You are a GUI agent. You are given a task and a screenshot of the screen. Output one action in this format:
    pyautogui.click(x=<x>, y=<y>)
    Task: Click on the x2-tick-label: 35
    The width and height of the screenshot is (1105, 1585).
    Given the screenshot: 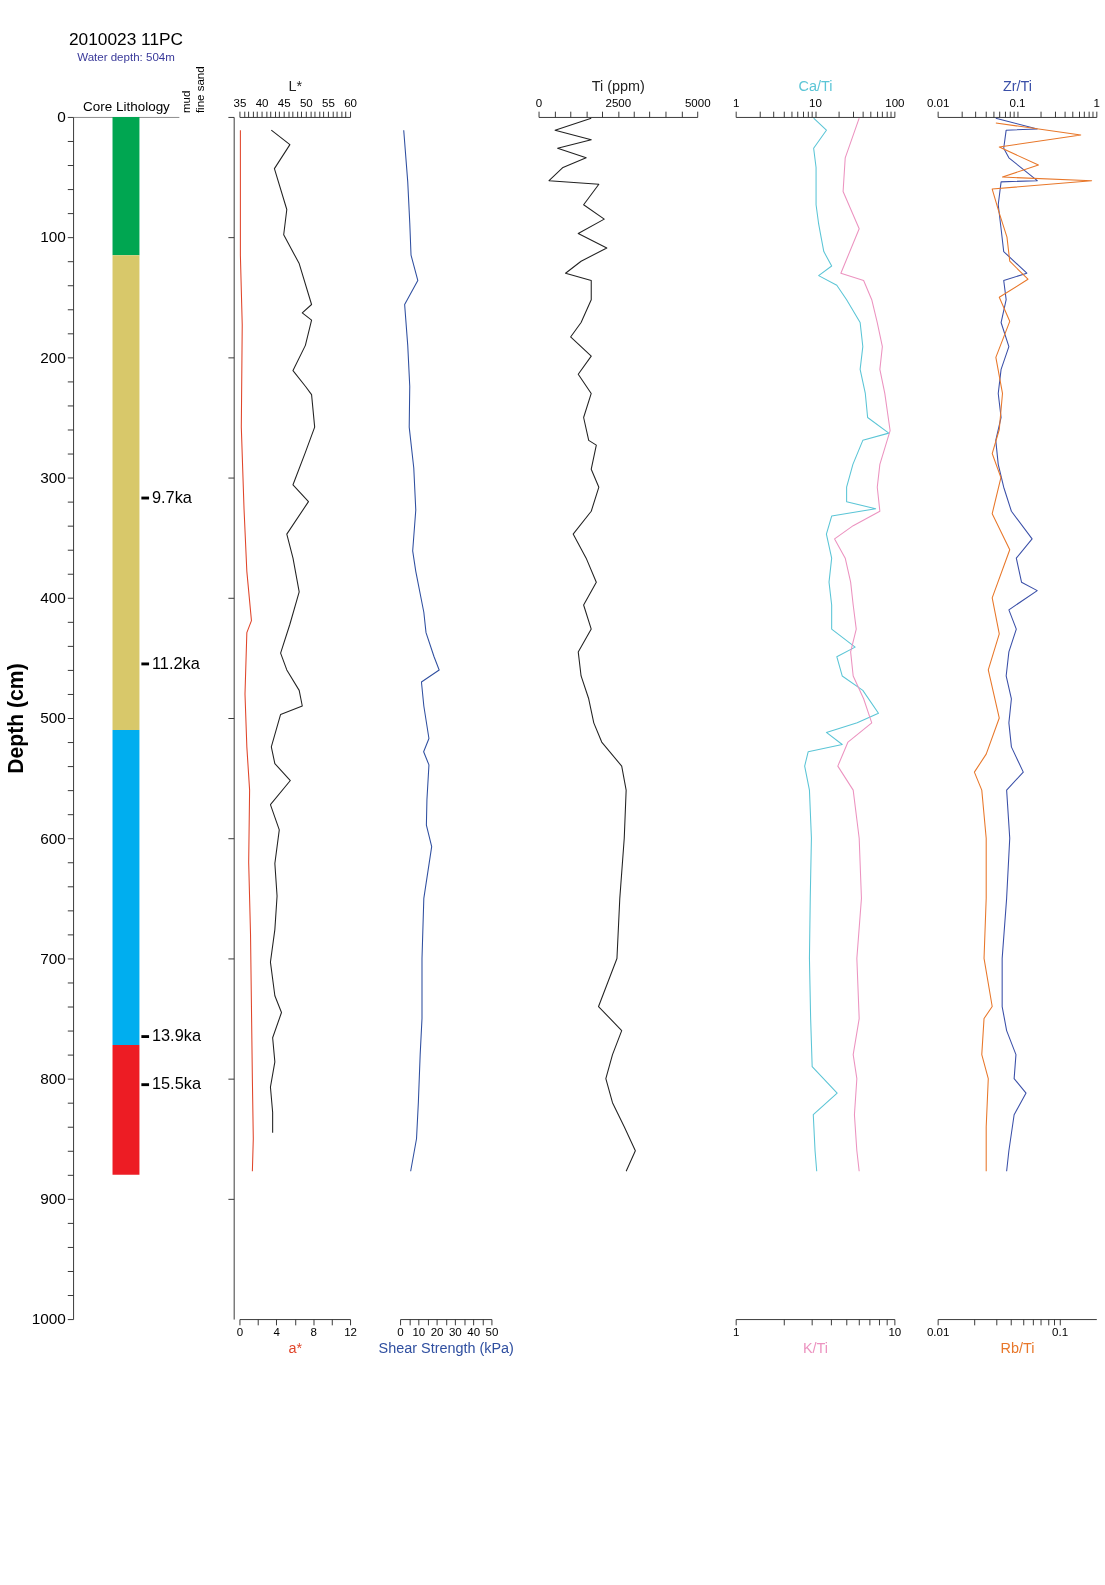 What is the action you would take?
    pyautogui.click(x=240, y=102)
    